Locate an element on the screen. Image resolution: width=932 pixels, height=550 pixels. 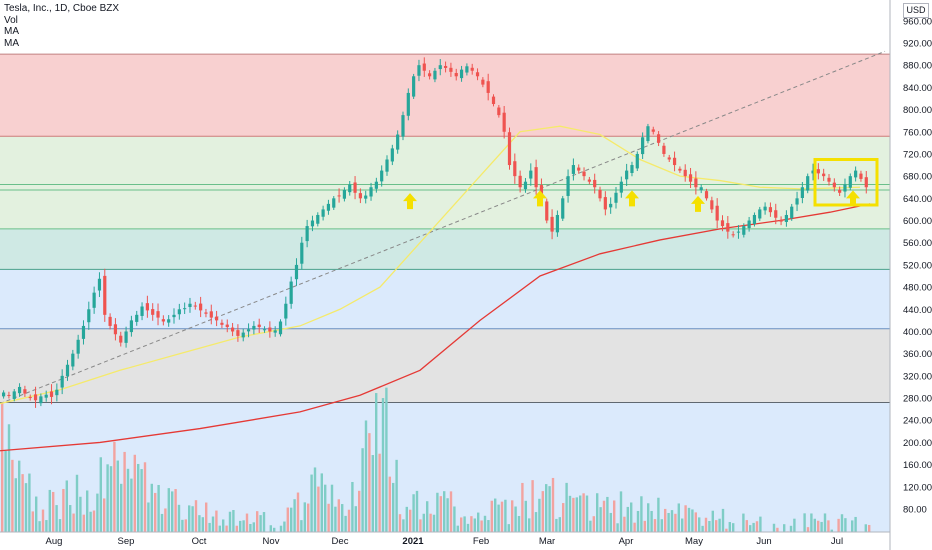
volume-indicator-label: Vol is located at coordinates (11, 20).